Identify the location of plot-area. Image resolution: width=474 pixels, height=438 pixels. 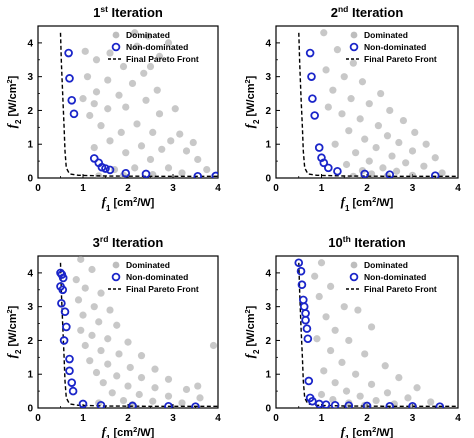
(137, 332).